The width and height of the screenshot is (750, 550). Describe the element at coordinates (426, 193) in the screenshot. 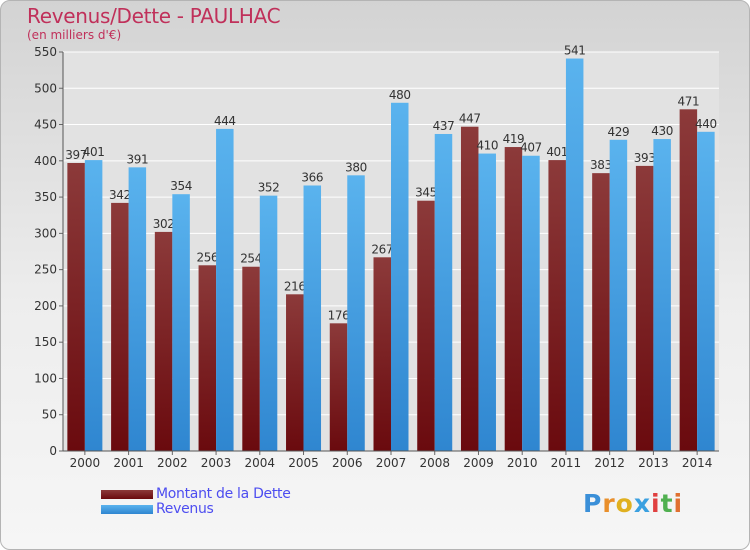

I see `value-label-dette-2008: 345` at that location.